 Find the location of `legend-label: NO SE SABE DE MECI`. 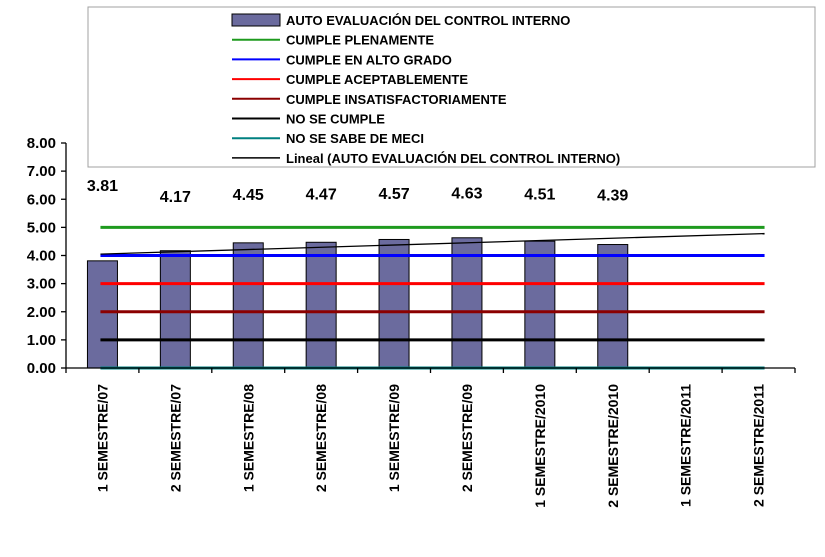

legend-label: NO SE SABE DE MECI is located at coordinates (355, 138).